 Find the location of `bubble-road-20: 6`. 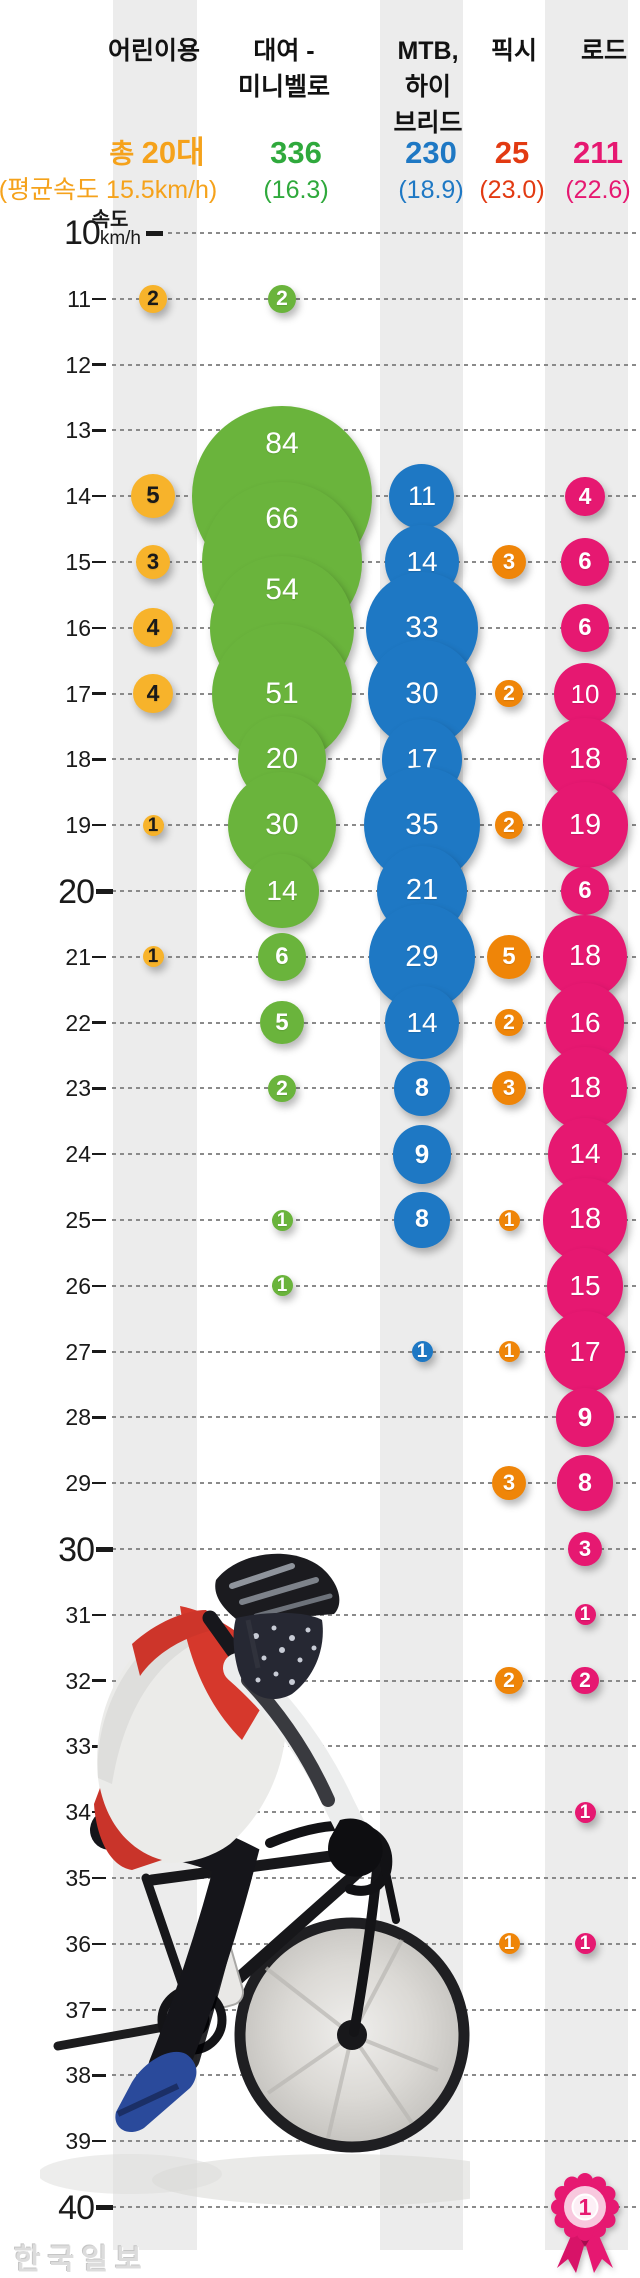

bubble-road-20: 6 is located at coordinates (584, 890).